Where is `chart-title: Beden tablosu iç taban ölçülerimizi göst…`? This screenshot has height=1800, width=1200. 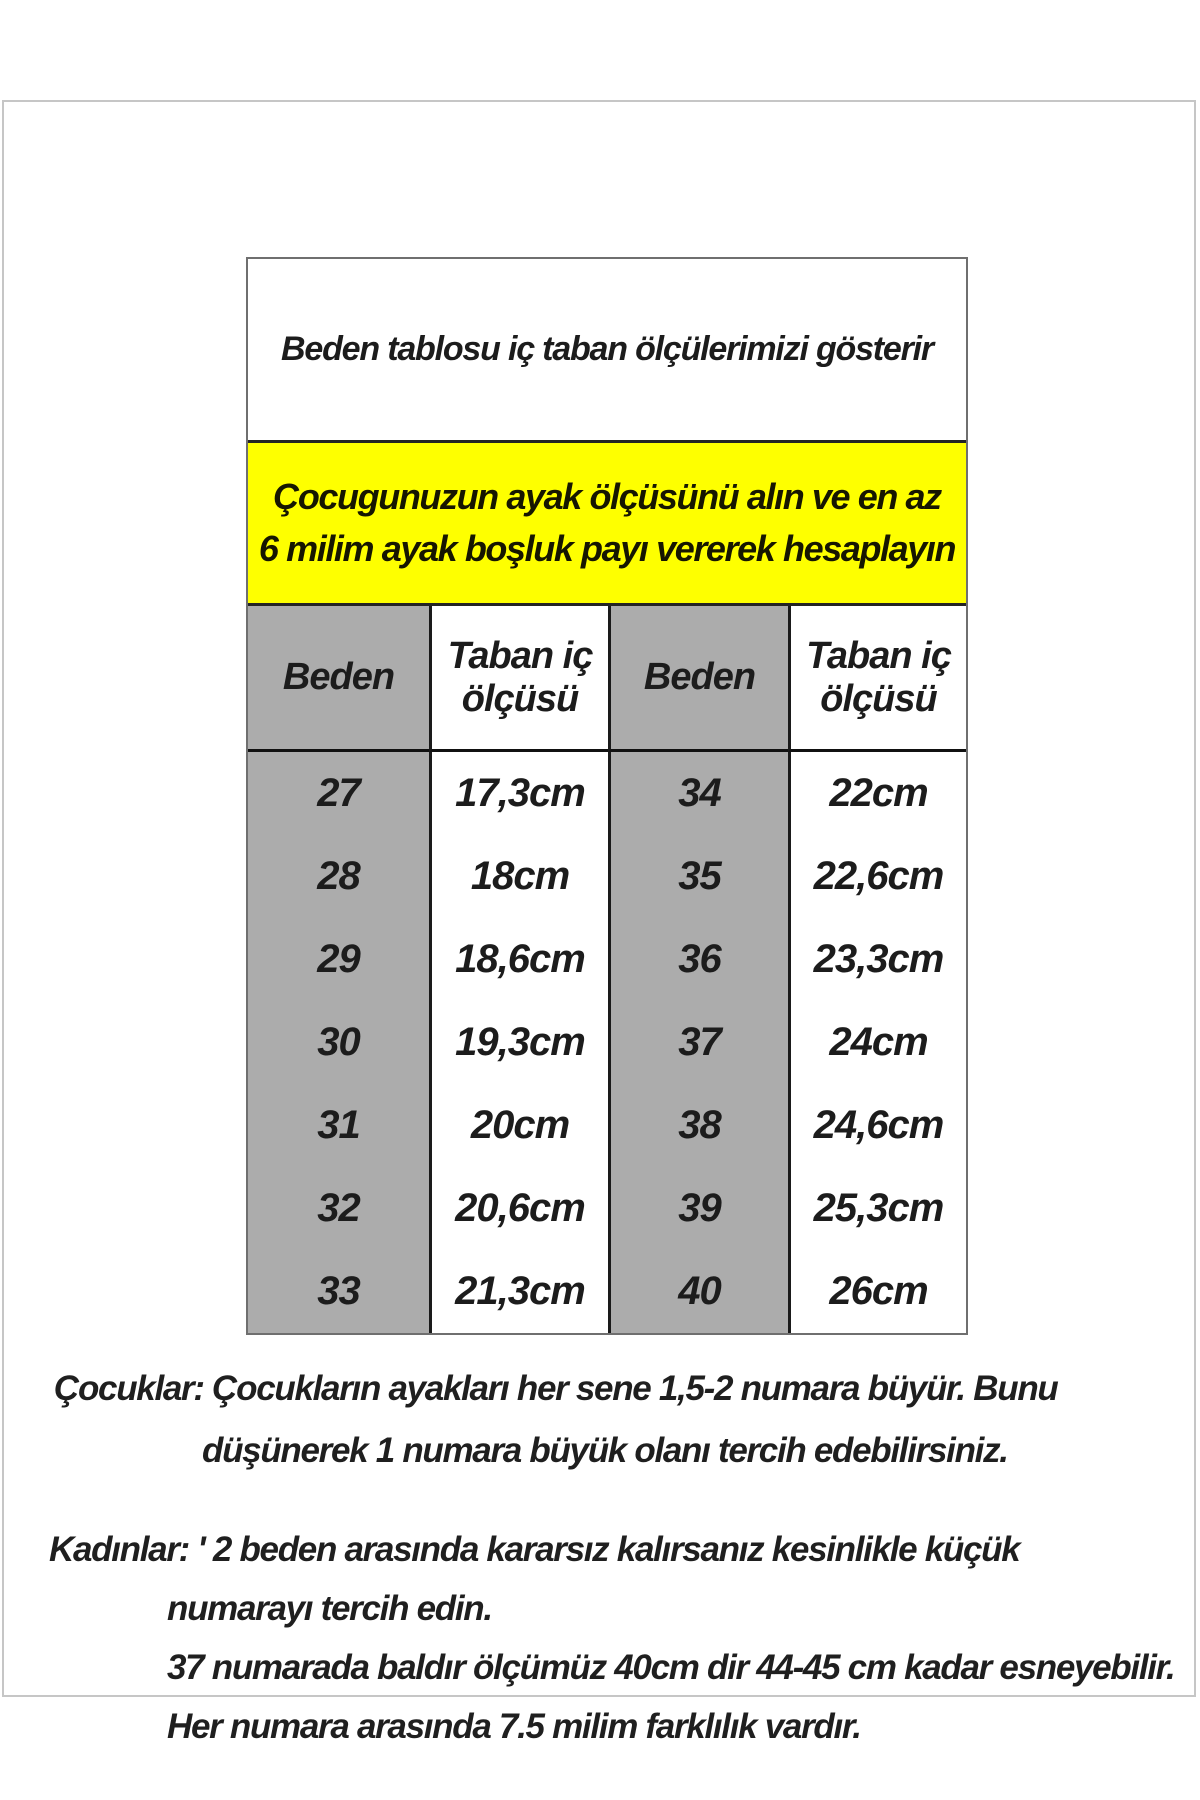 chart-title: Beden tablosu iç taban ölçülerimizi göst… is located at coordinates (607, 349).